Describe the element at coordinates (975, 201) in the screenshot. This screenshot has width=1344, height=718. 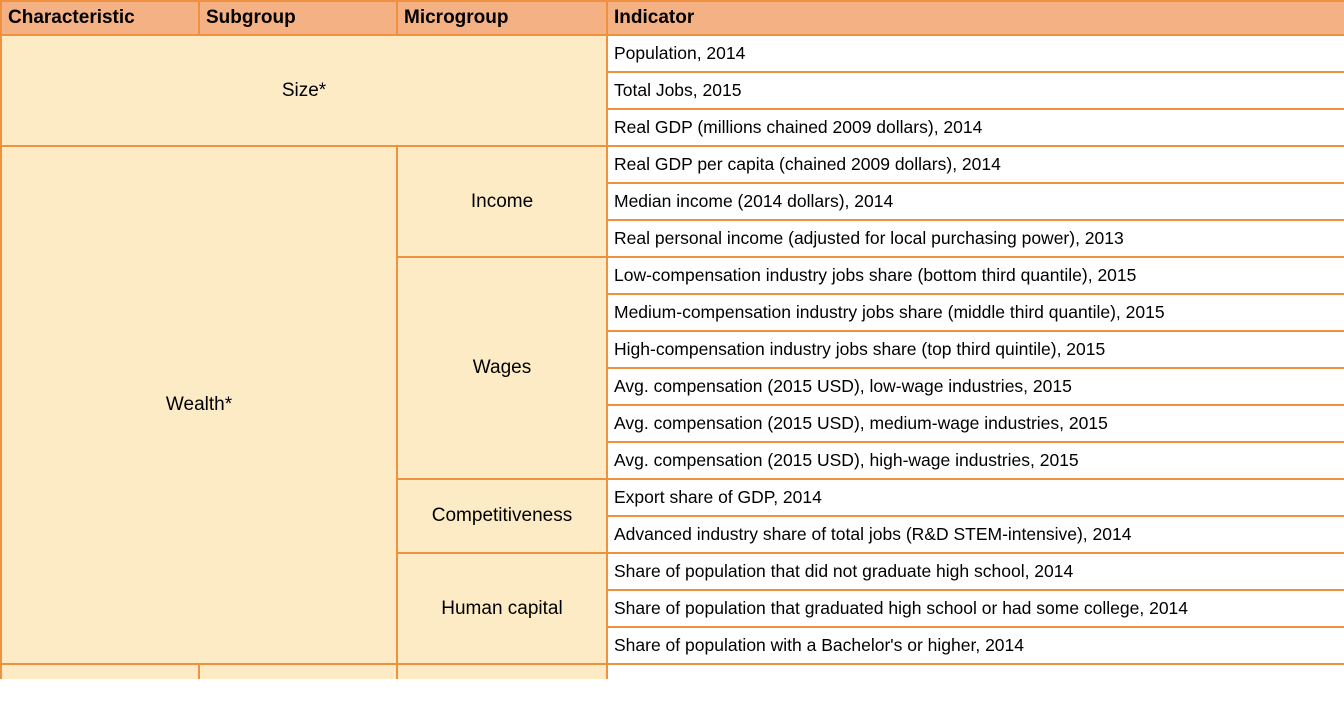
I see `indicator-cell: Median income (2014 dollars), 2014` at that location.